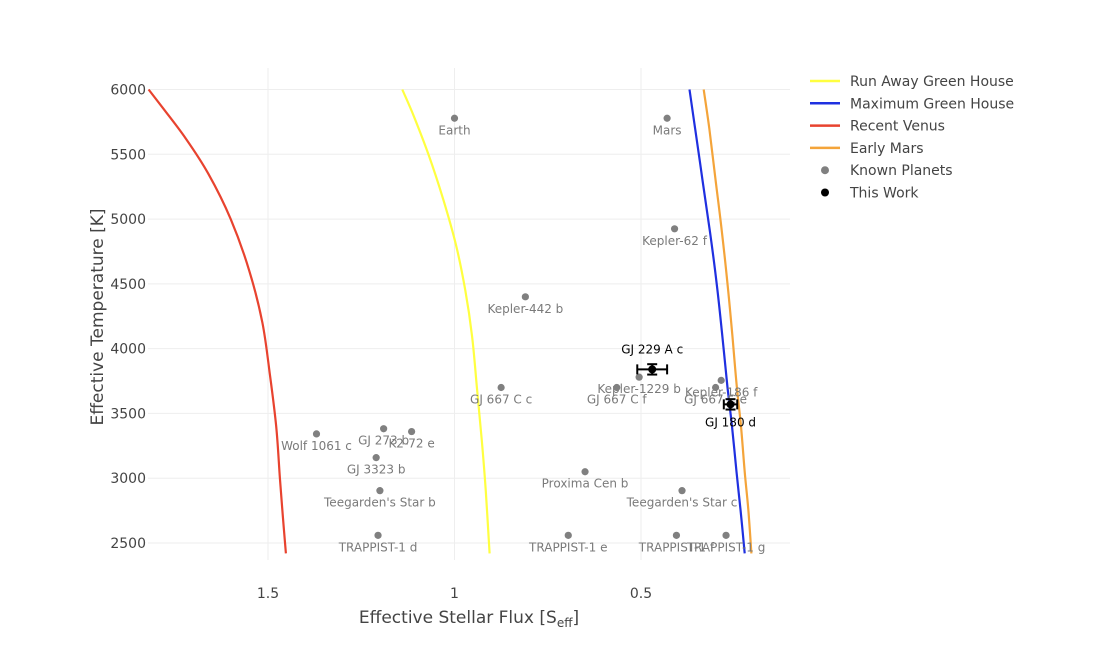  I want to click on this-work-label-gj-229-a-c: GJ 229 A c, so click(652, 349).